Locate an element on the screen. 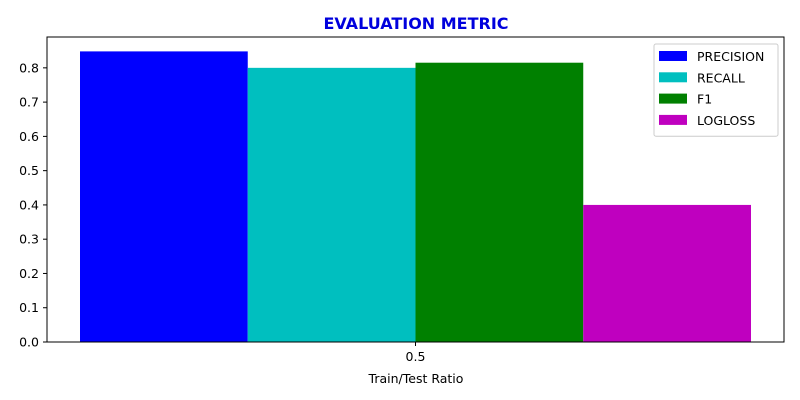 This screenshot has height=400, width=800. legend-swatch-recall is located at coordinates (673, 77).